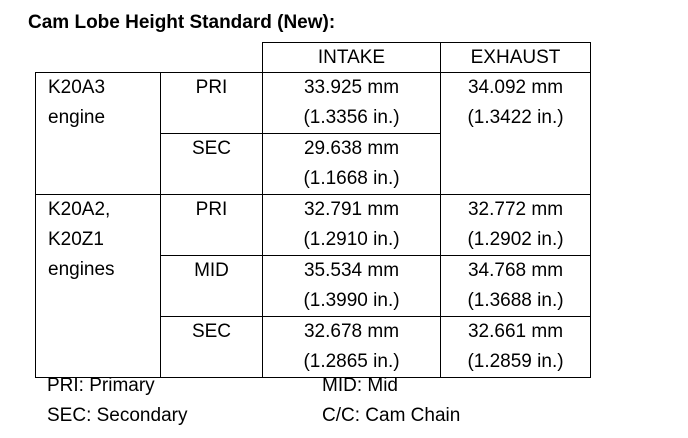  Describe the element at coordinates (515, 239) in the screenshot. I see `text: (1.2902 in.)` at that location.